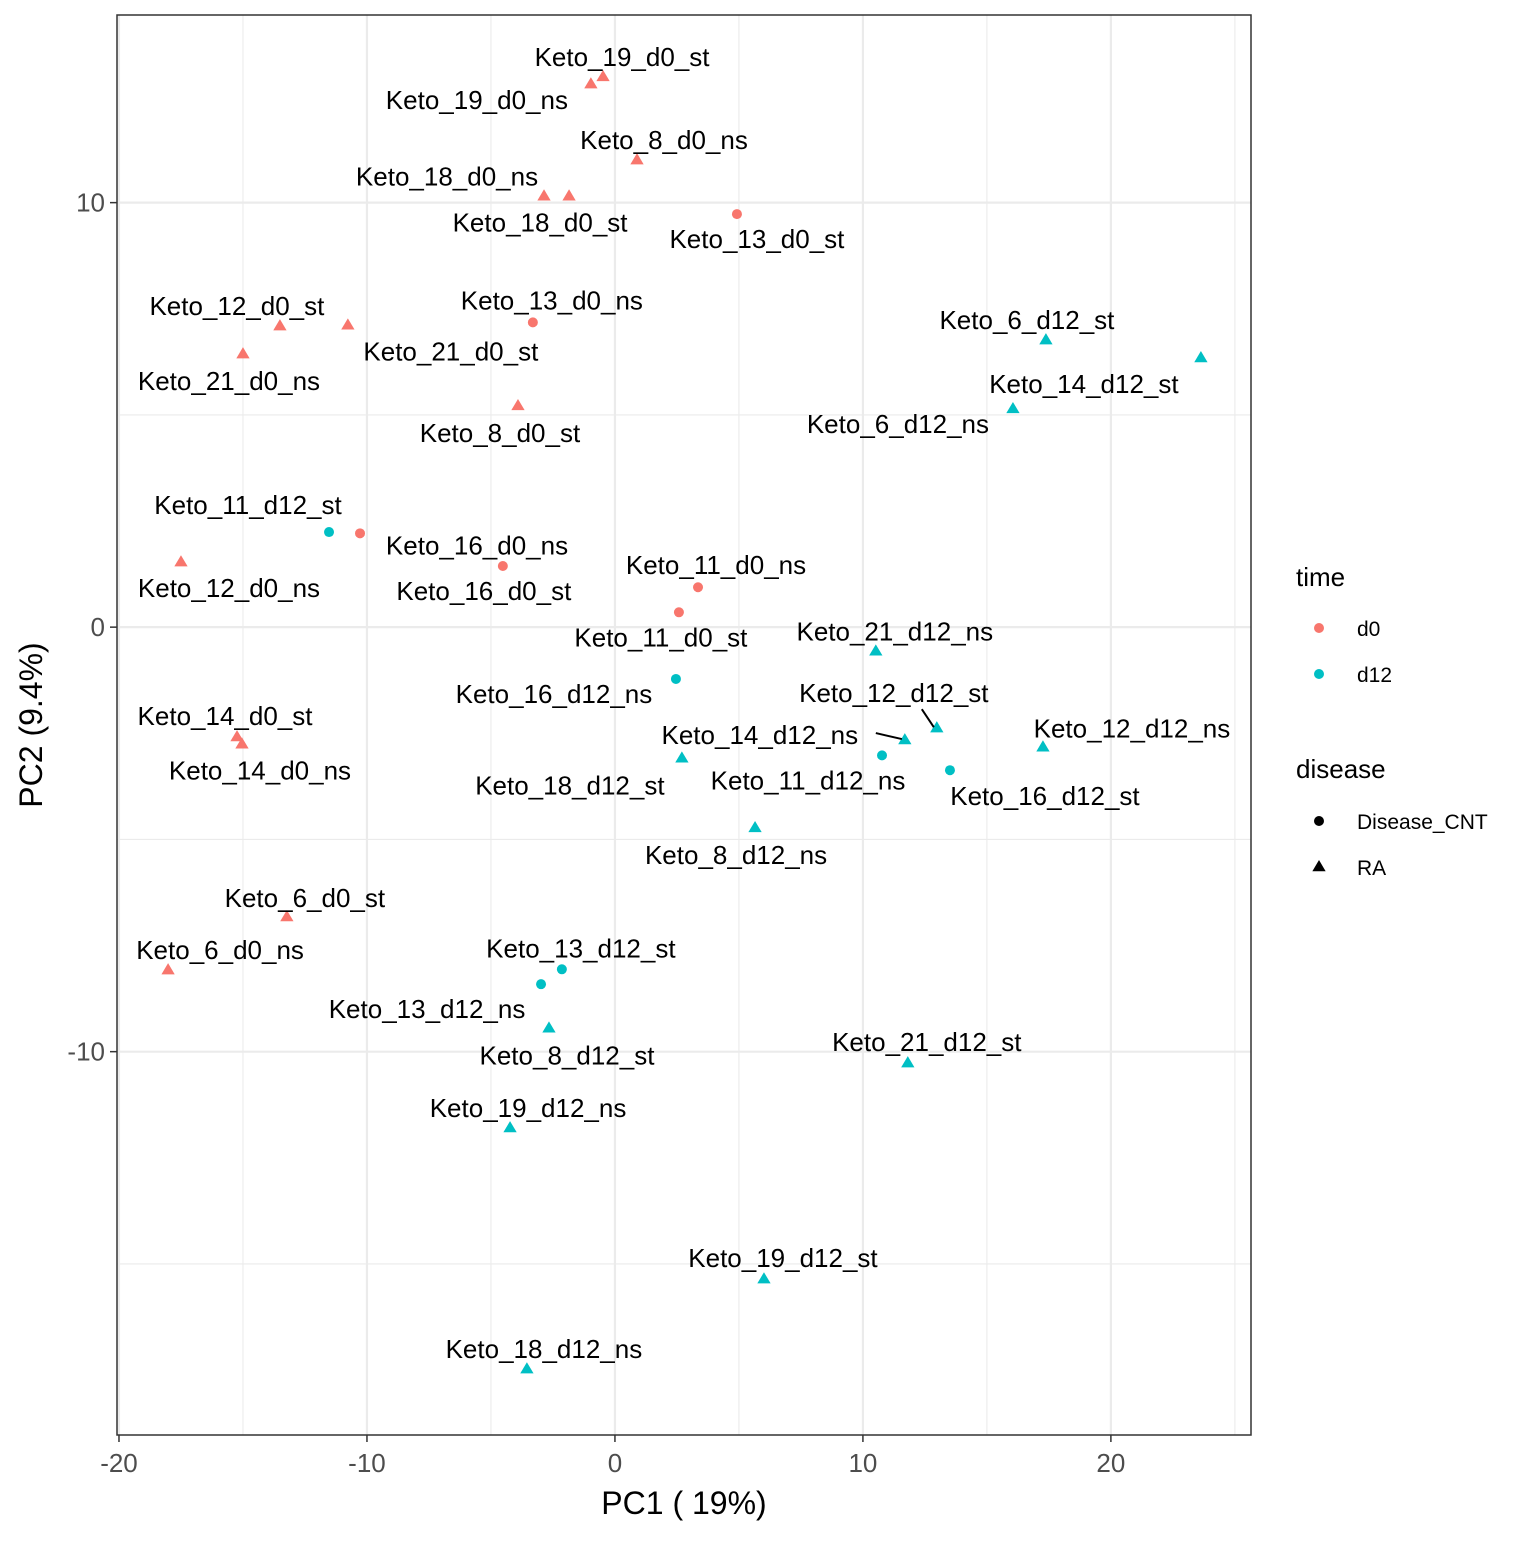  Describe the element at coordinates (757, 239) in the screenshot. I see `point-label: Keto_13_d0_st` at that location.